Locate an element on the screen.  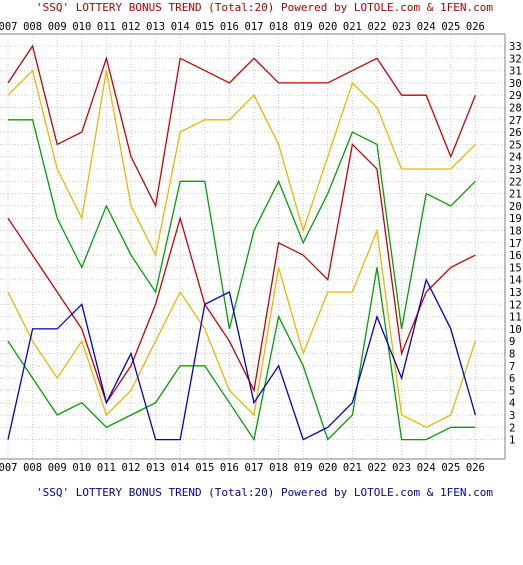
x-tick-label-bottom: 011 is located at coordinates (106, 468).